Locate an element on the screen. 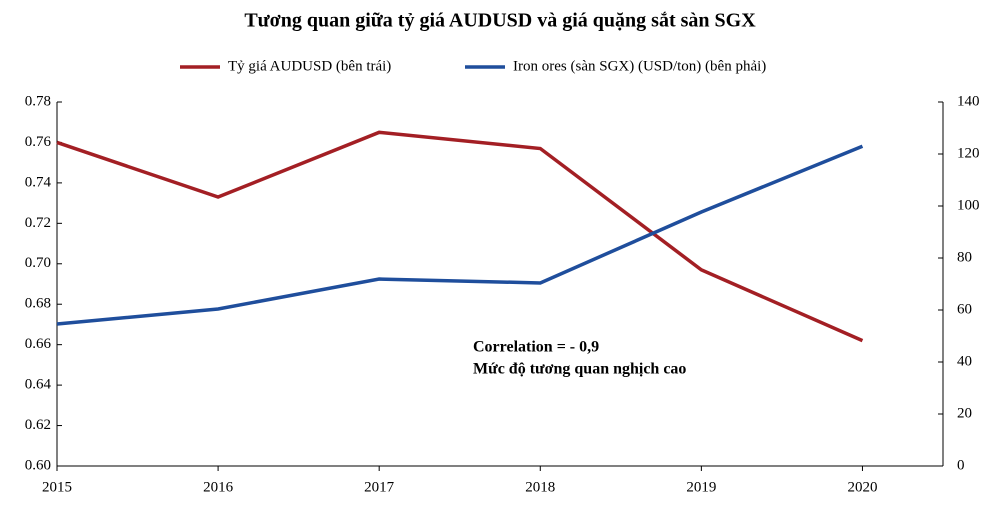 The image size is (1000, 511). y-tick-label: 0.60 is located at coordinates (38, 465).